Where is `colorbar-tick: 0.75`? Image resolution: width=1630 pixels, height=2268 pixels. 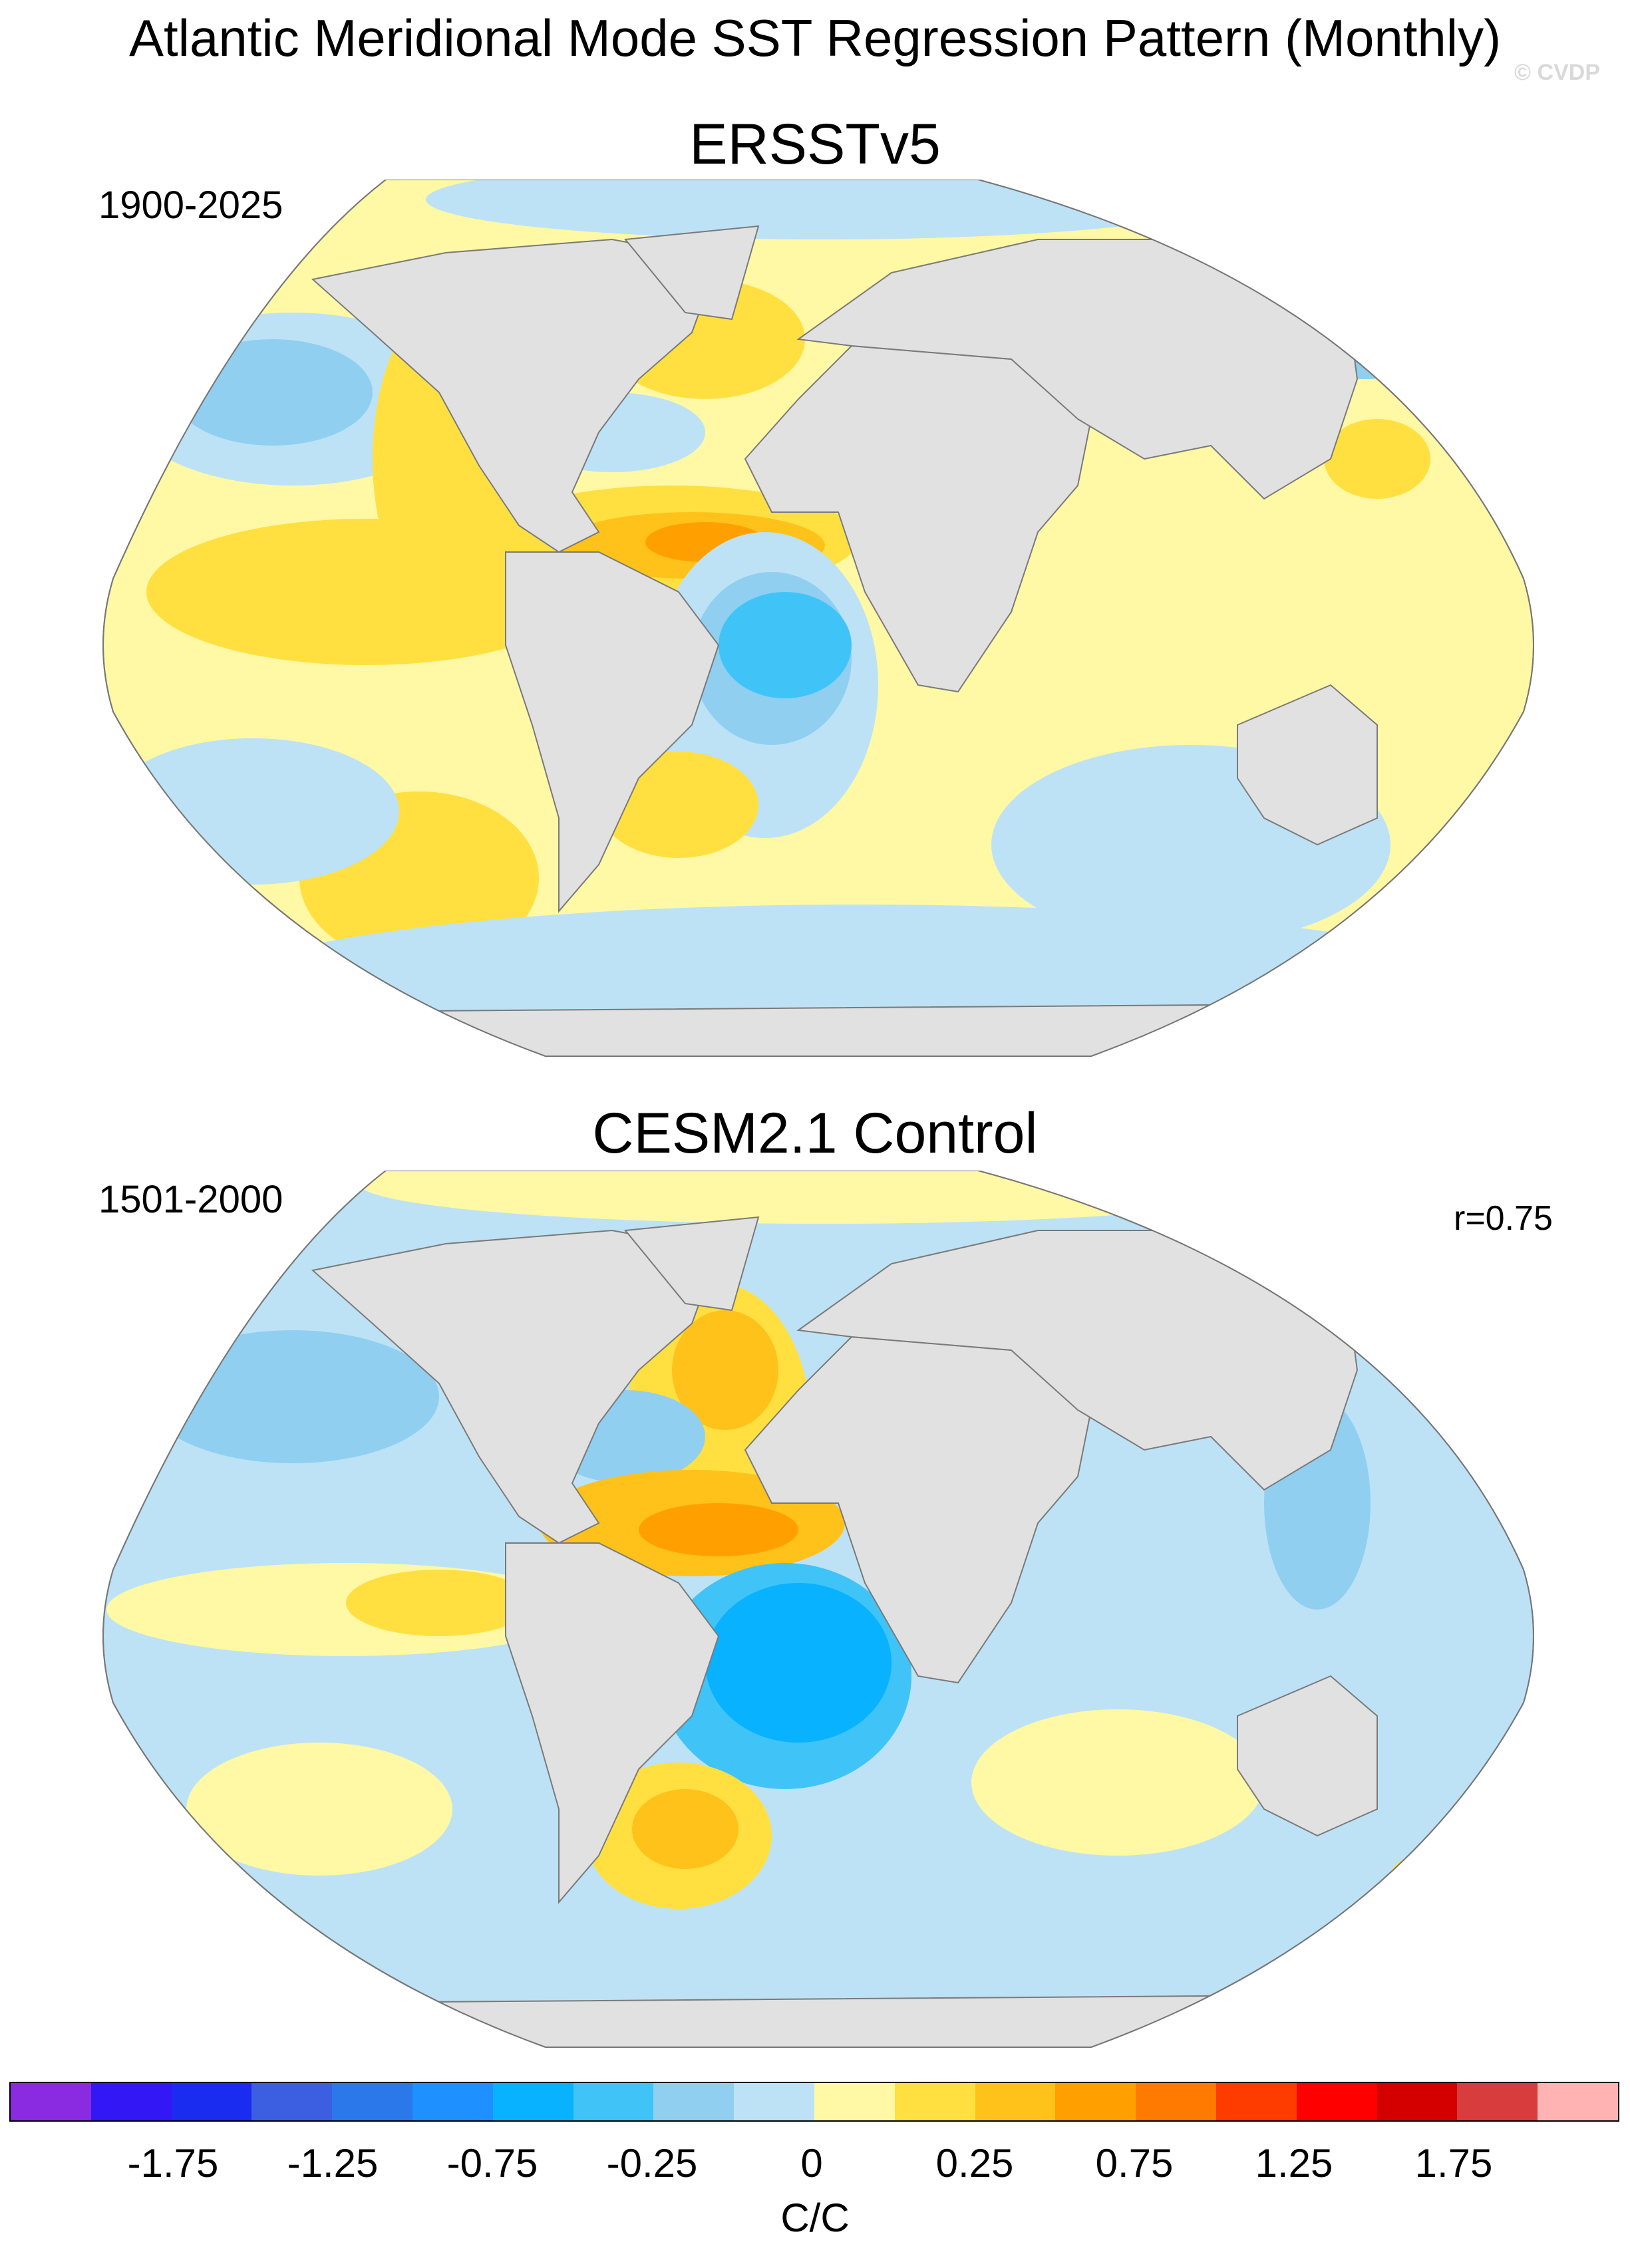 colorbar-tick: 0.75 is located at coordinates (1134, 2164).